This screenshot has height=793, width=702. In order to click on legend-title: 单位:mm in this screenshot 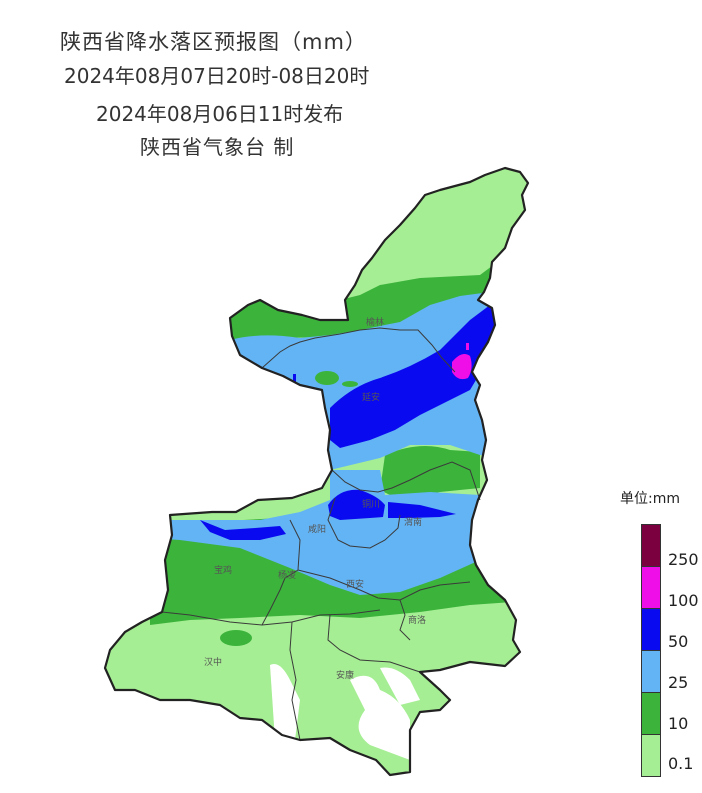, I will do `click(650, 499)`.